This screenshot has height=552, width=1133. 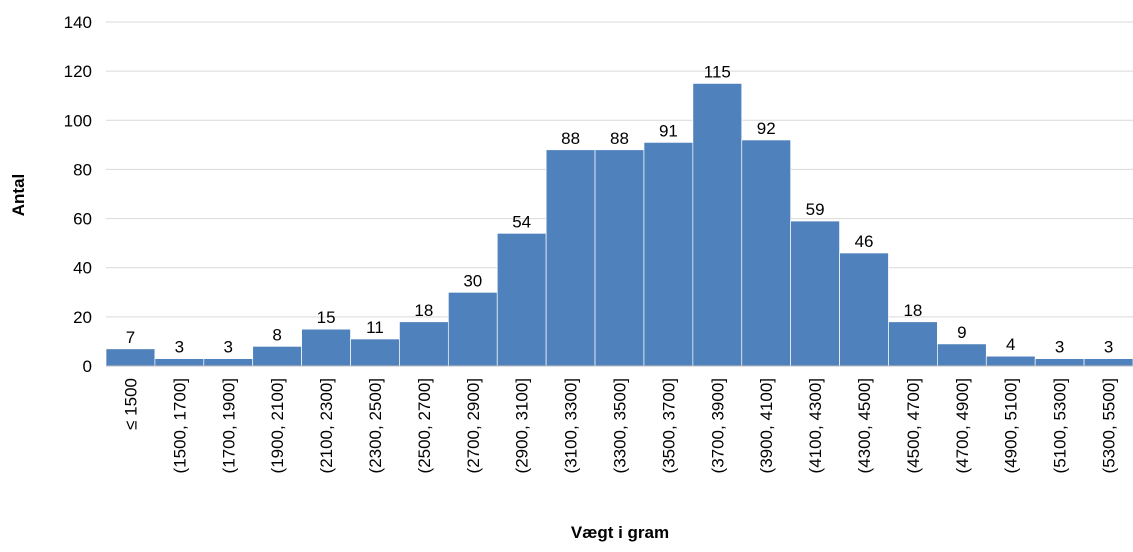 What do you see at coordinates (82, 169) in the screenshot?
I see `y-tick-label: 80` at bounding box center [82, 169].